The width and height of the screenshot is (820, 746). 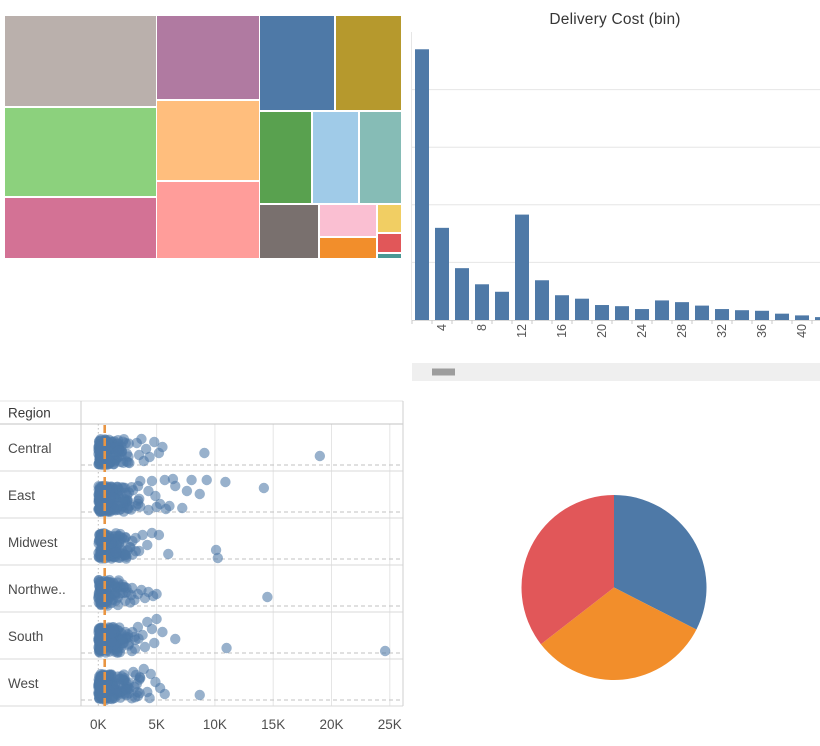 I want to click on treemap-block-light-teal, so click(x=380, y=157).